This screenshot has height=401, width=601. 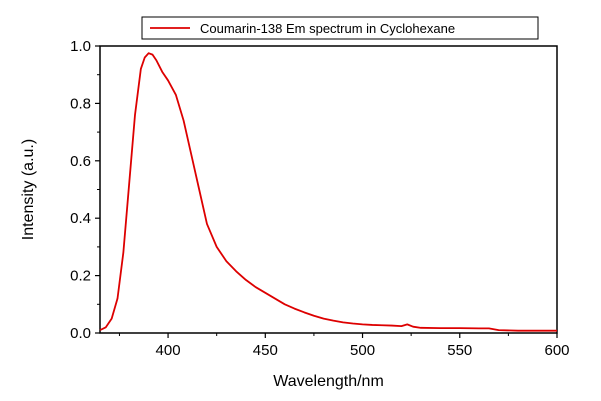 I want to click on x-axis: 400 450 500 550 600, so click(x=344, y=346).